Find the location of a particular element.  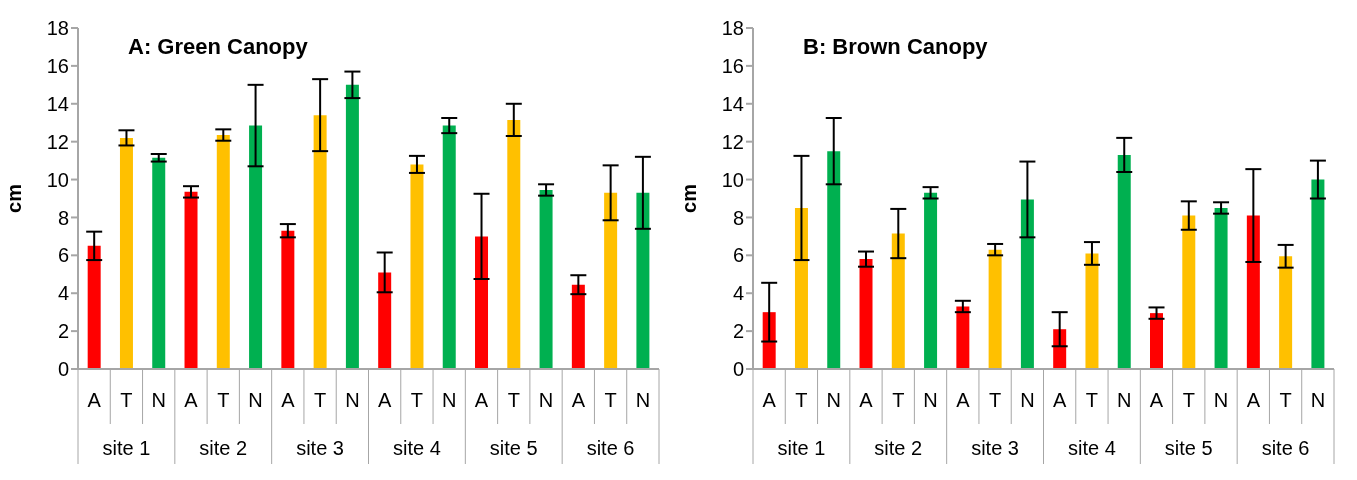

chart-title: B: Brown Canopy is located at coordinates (895, 47).